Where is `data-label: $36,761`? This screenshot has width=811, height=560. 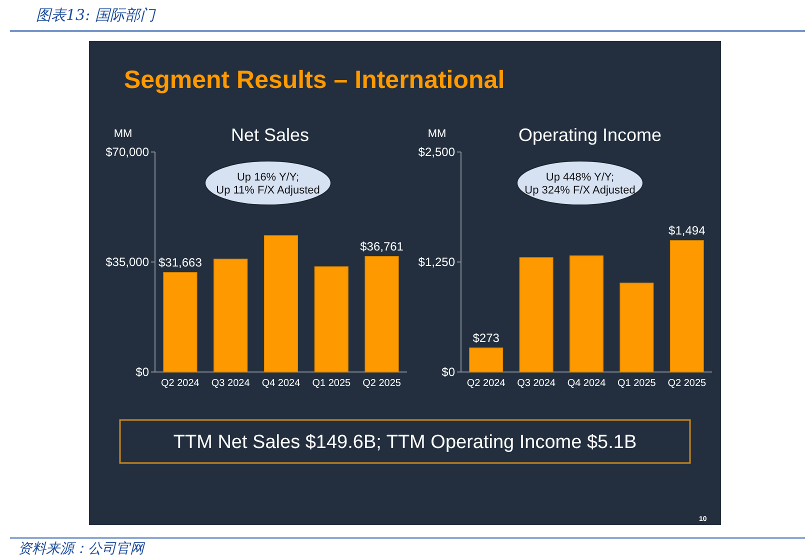
data-label: $36,761 is located at coordinates (382, 246).